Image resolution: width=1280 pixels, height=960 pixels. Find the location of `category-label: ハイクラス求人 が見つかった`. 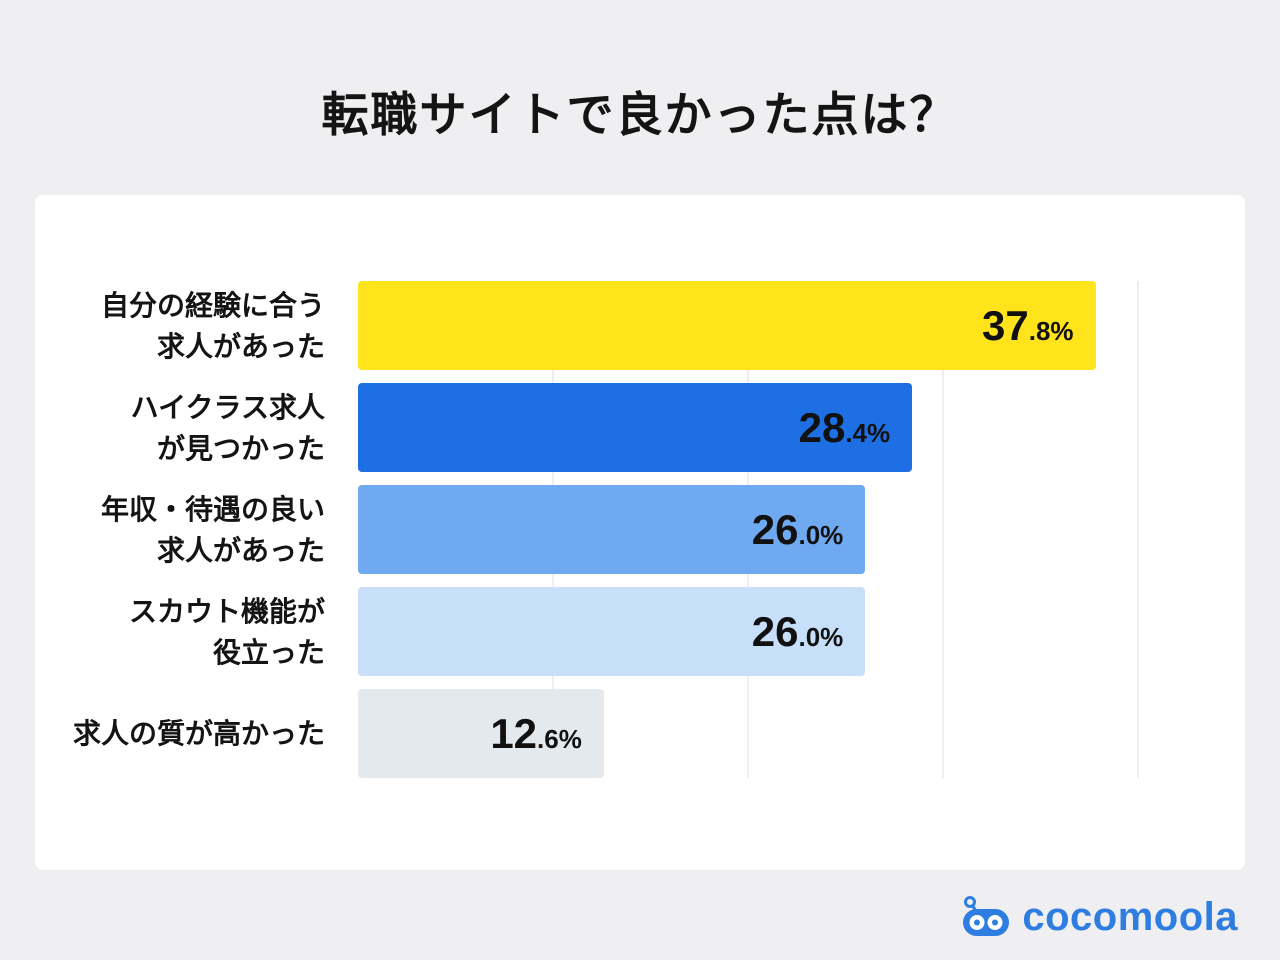

category-label: ハイクラス求人 が見つかった is located at coordinates (196, 428).